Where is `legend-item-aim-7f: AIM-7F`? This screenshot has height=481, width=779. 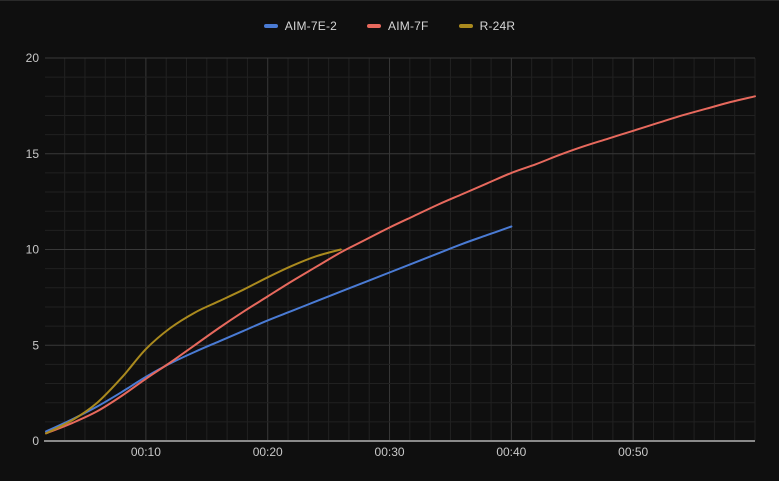 legend-item-aim-7f: AIM-7F is located at coordinates (398, 26).